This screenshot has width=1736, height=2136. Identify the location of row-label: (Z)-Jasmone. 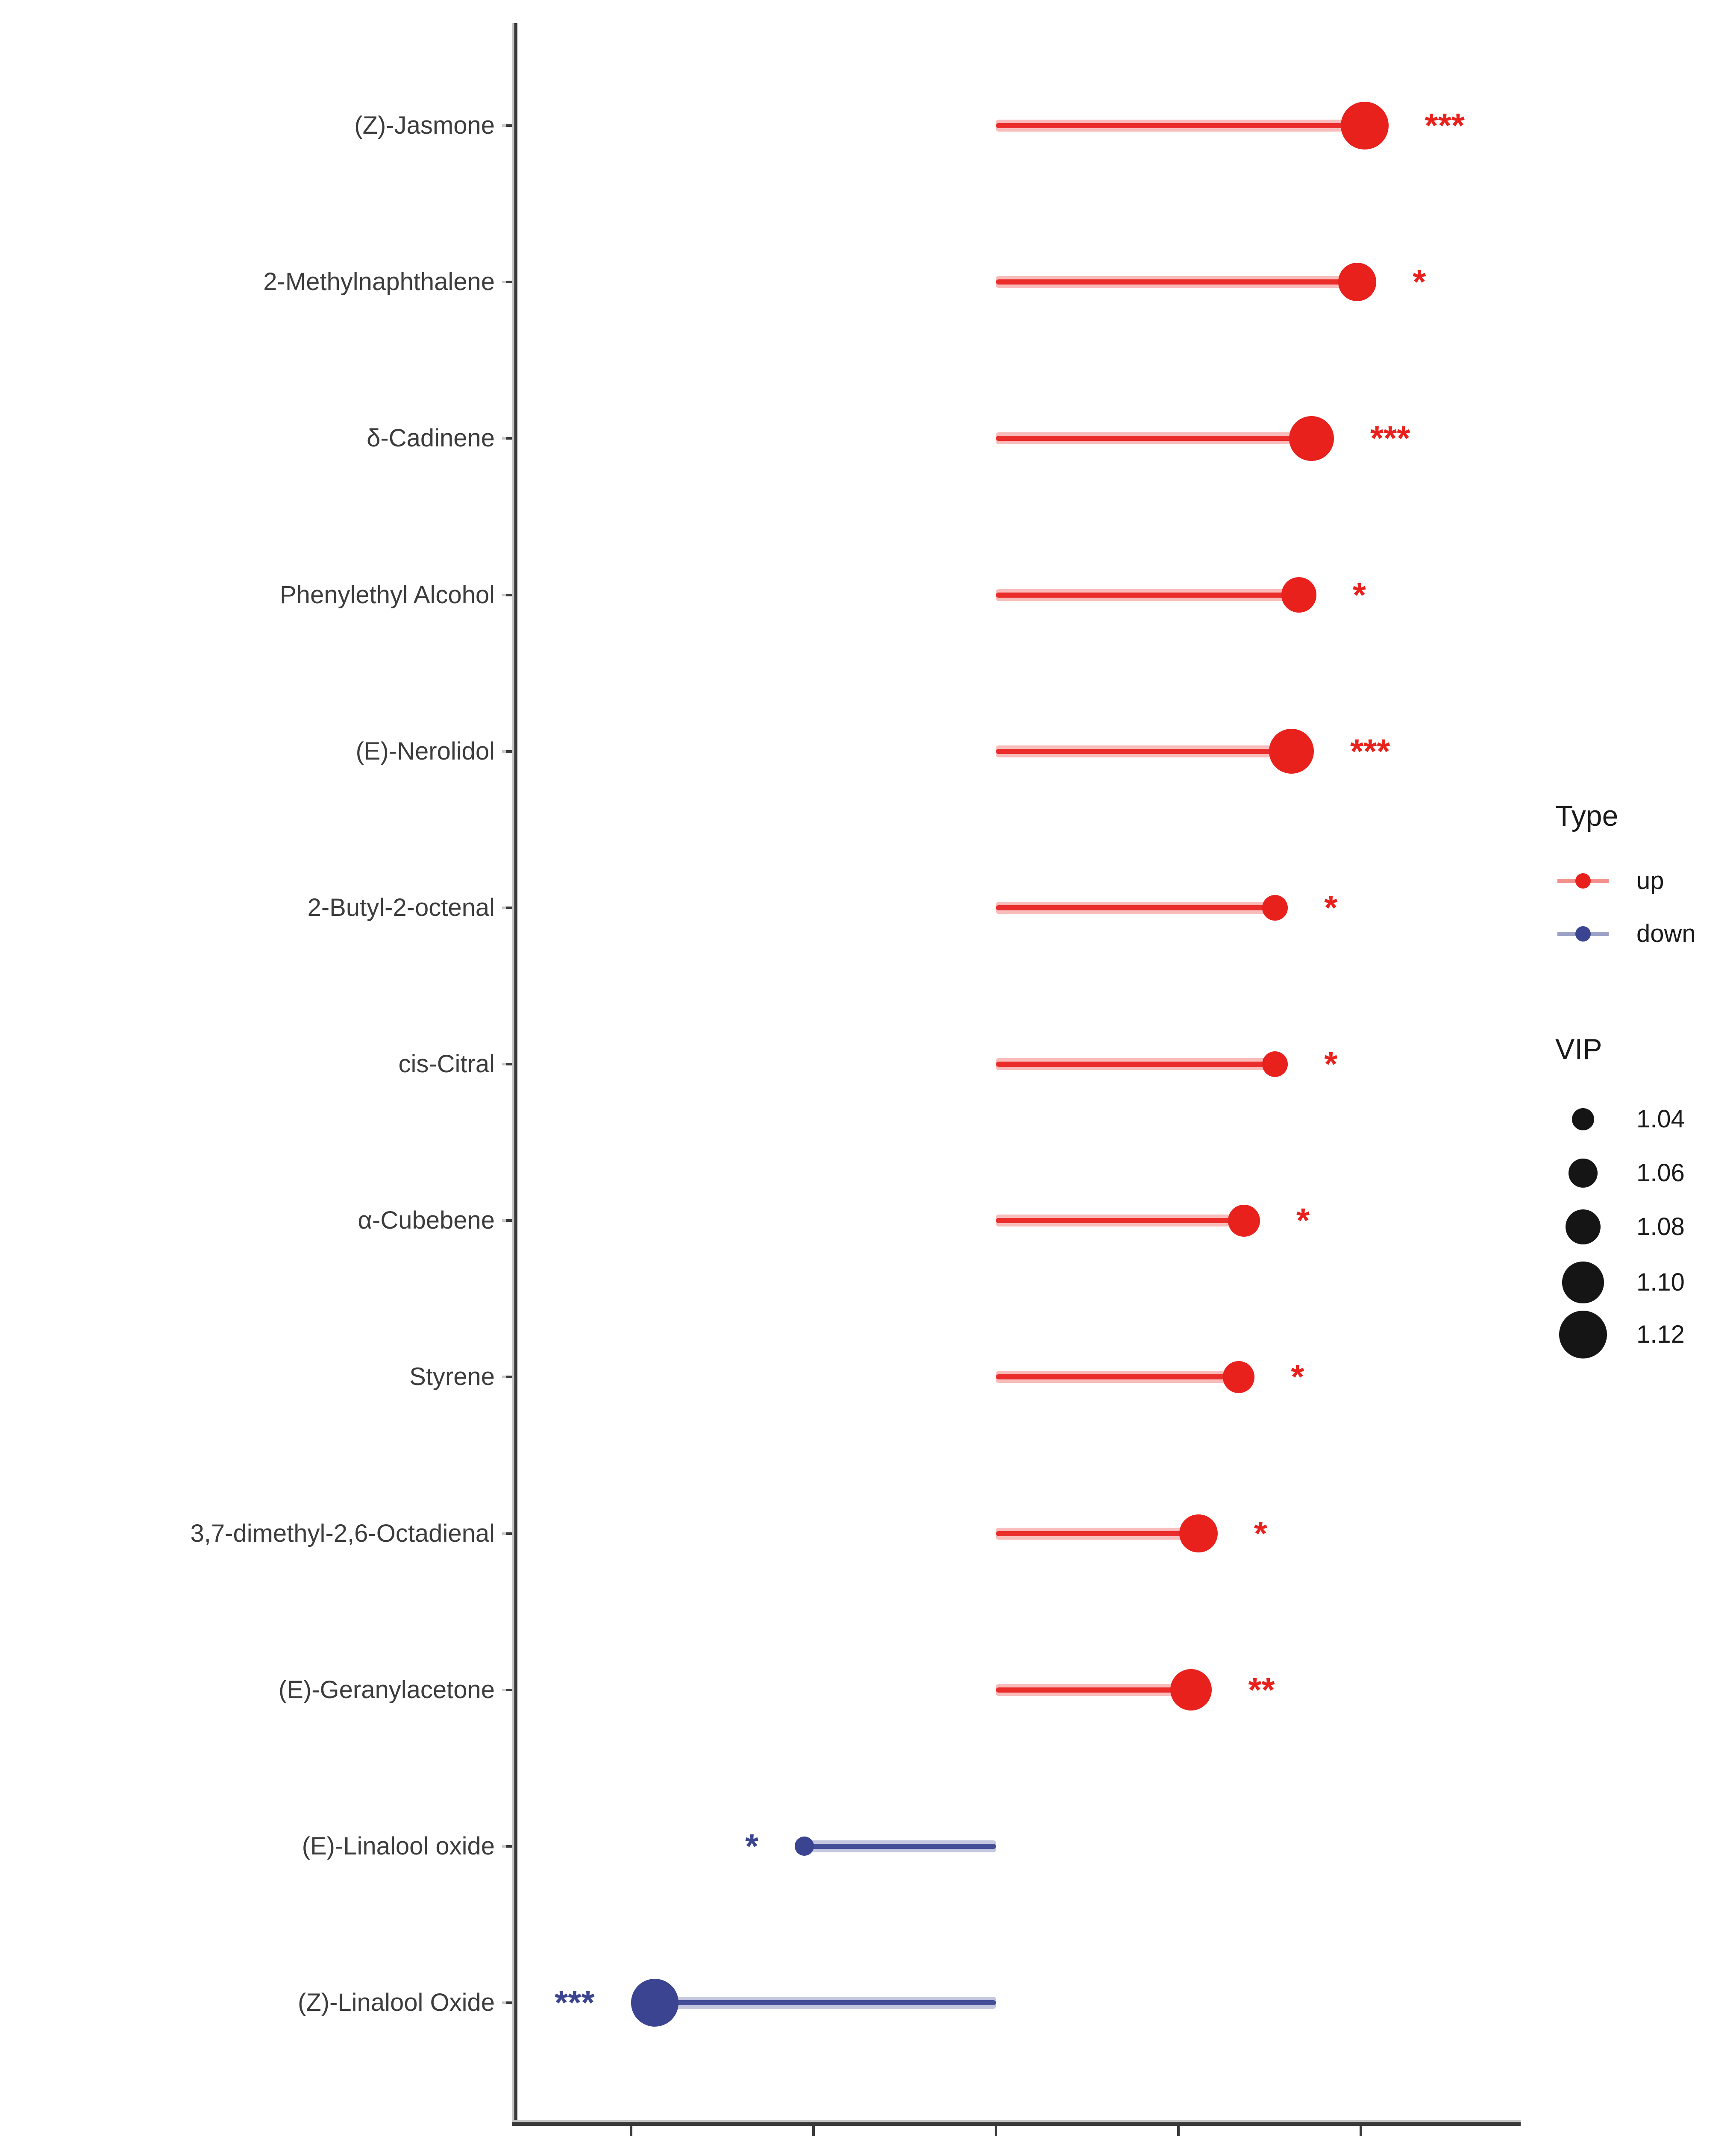
(424, 125).